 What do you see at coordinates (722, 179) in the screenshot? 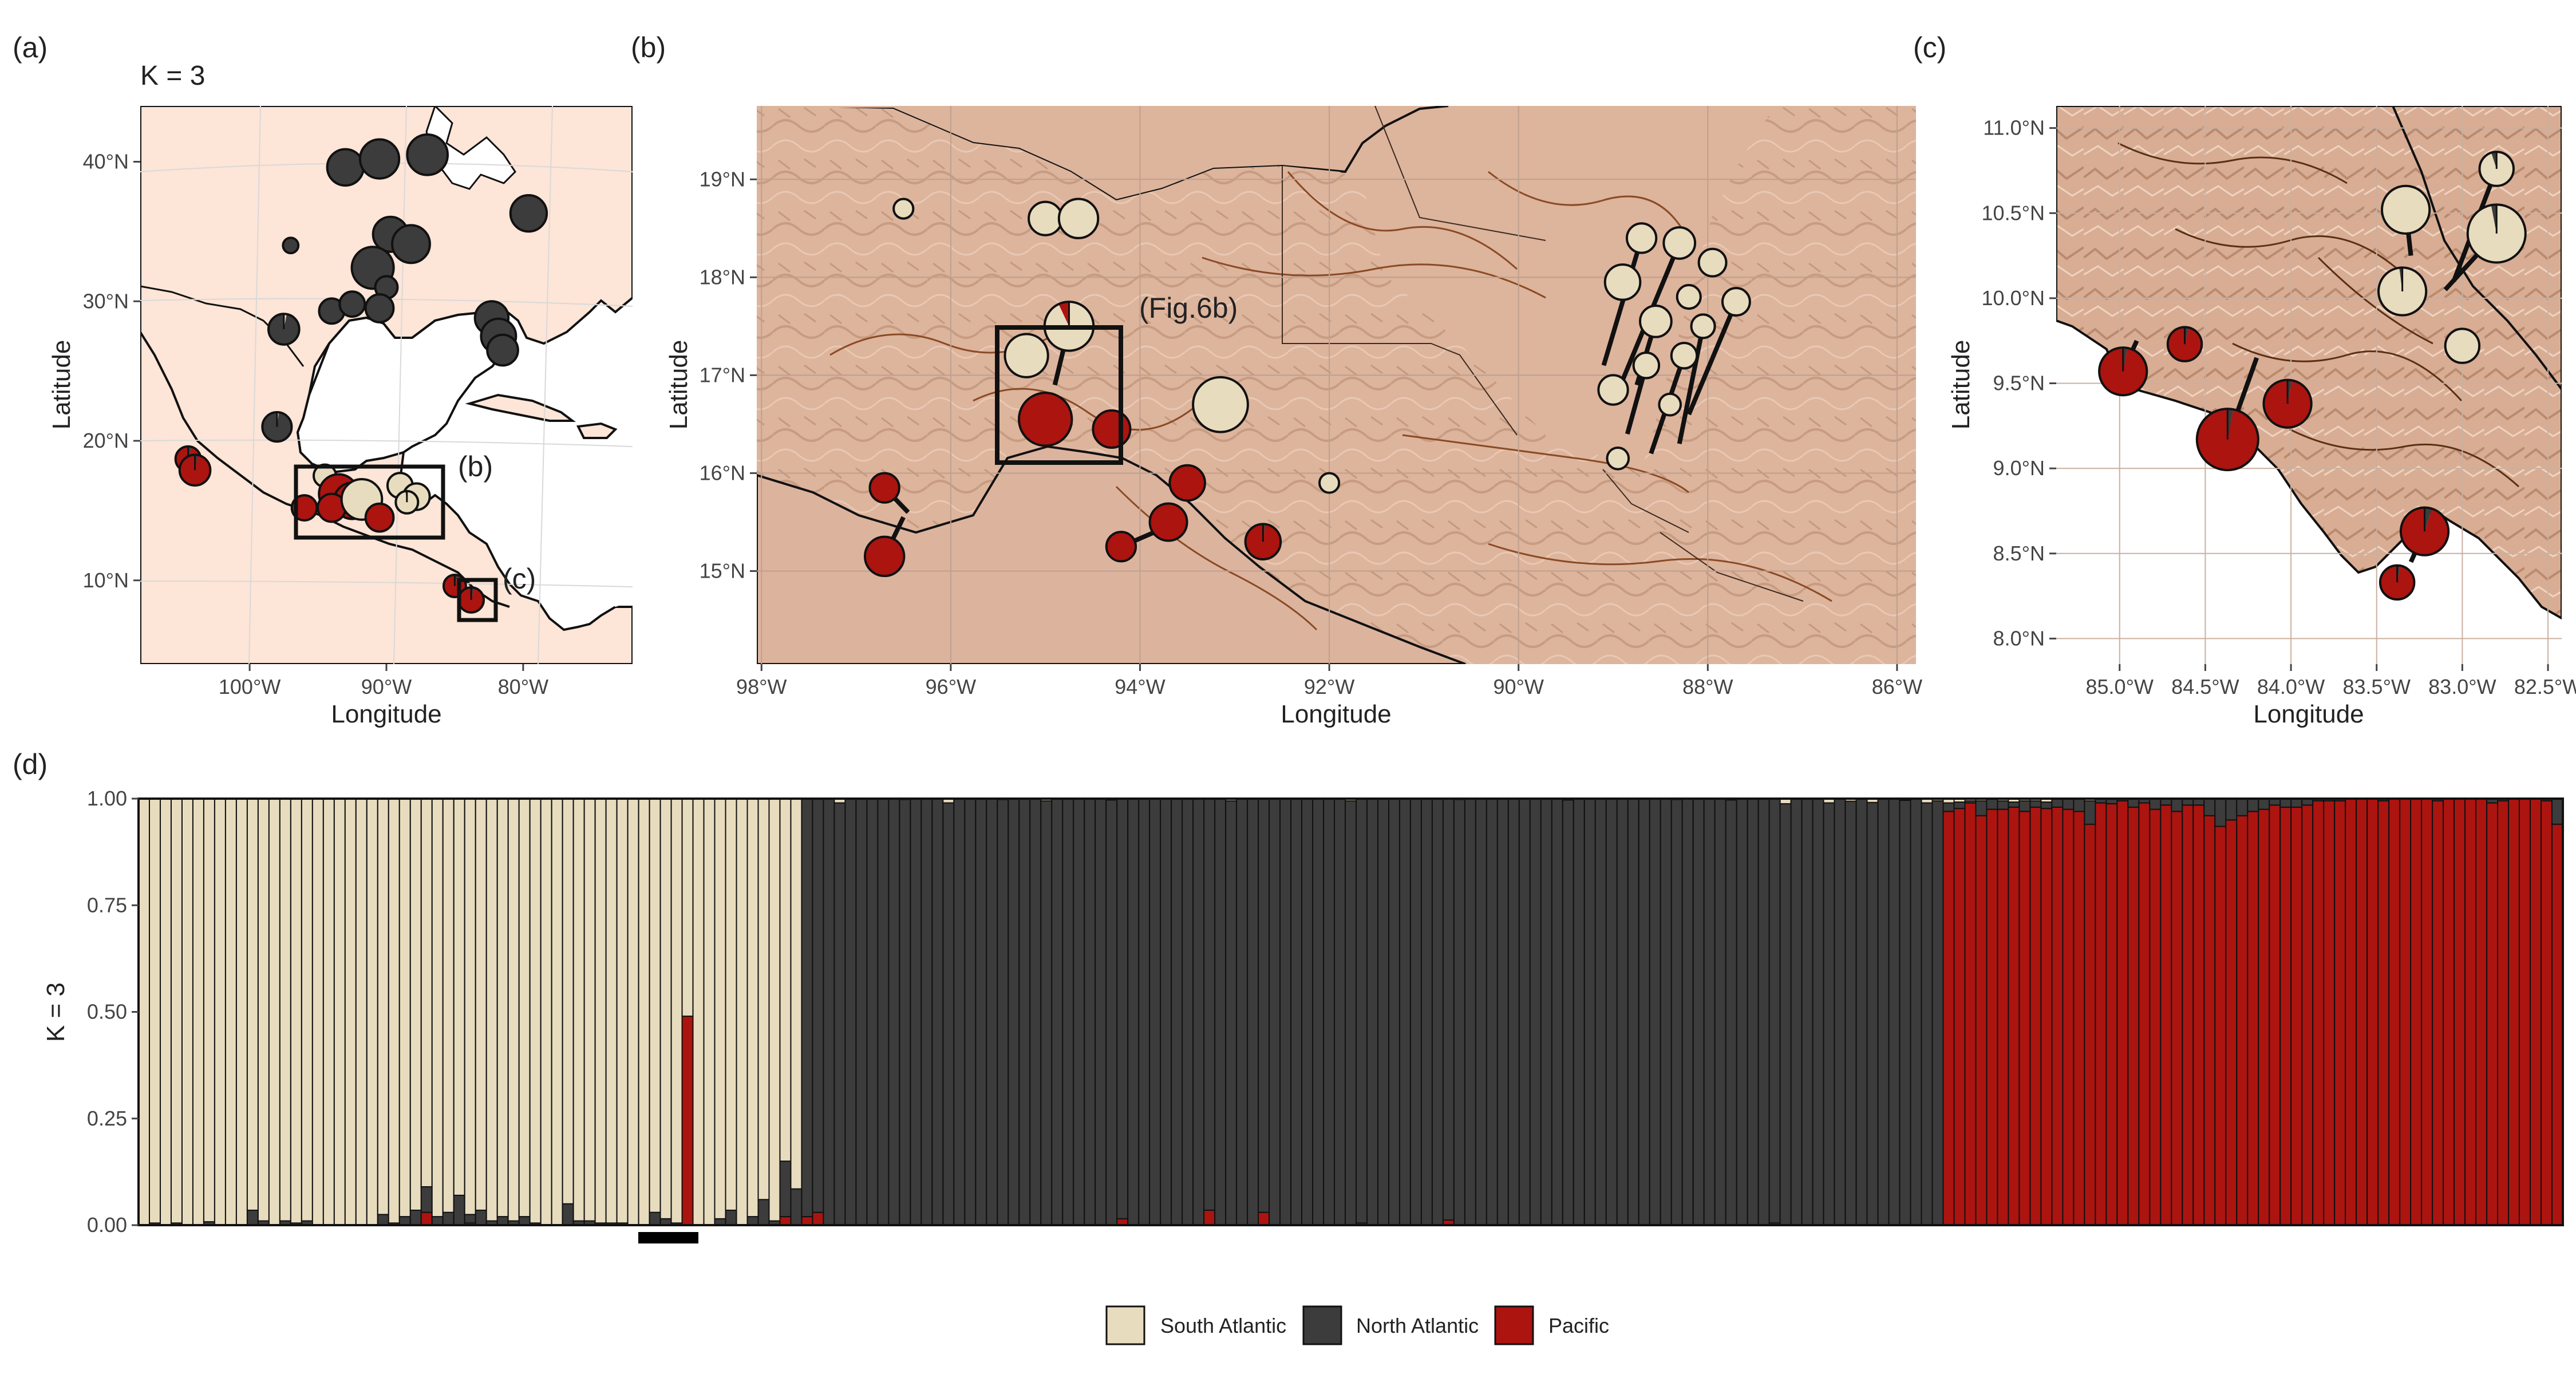
I see `y-tick-label: 19°N` at bounding box center [722, 179].